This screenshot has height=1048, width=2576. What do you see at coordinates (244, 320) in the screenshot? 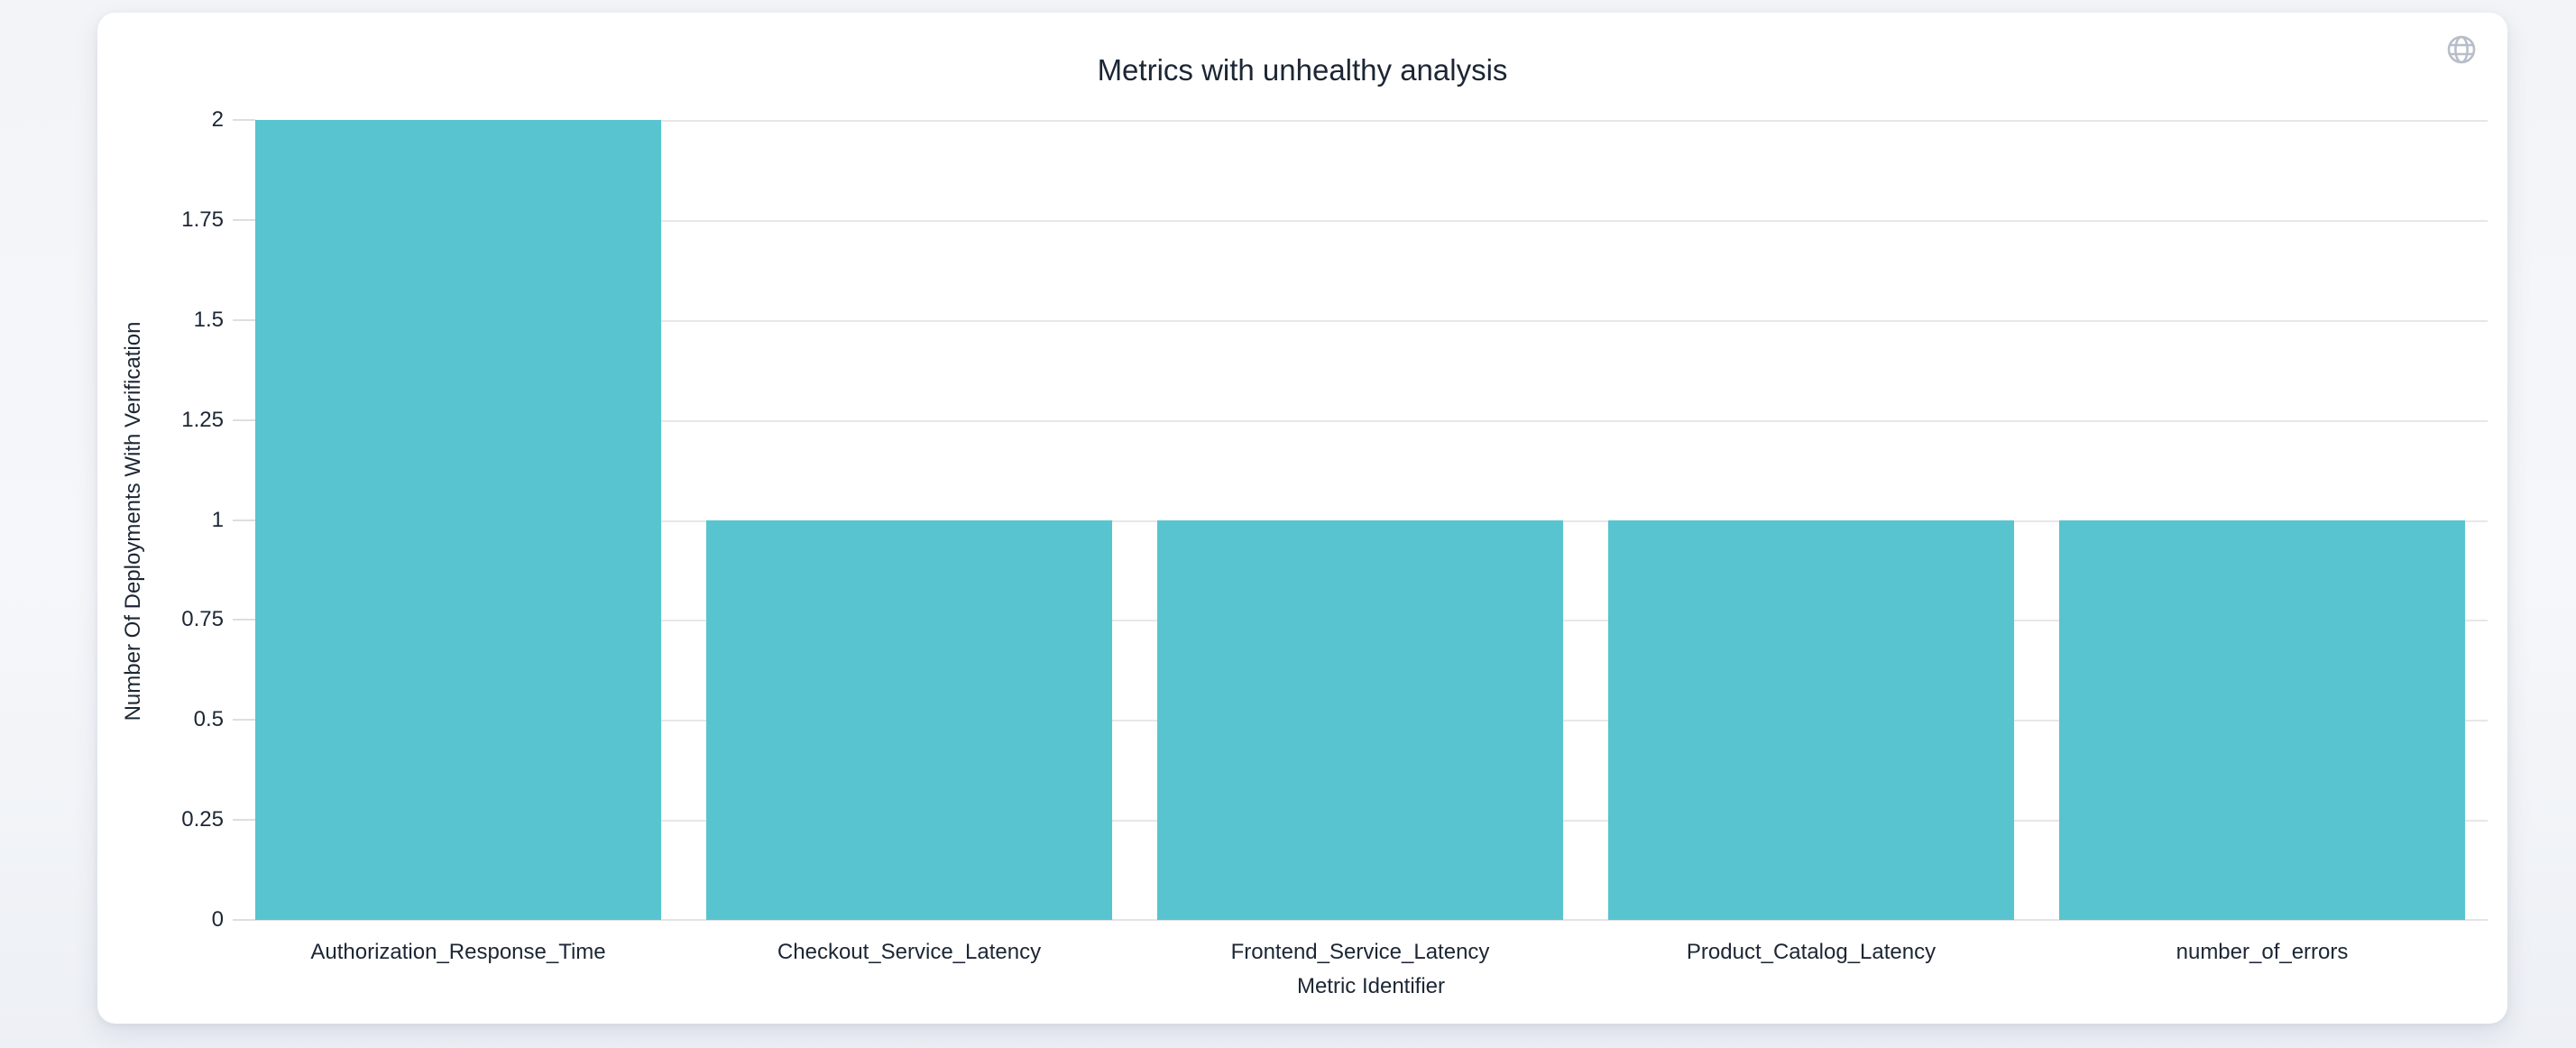
I see `y-tick-mark-1.5` at bounding box center [244, 320].